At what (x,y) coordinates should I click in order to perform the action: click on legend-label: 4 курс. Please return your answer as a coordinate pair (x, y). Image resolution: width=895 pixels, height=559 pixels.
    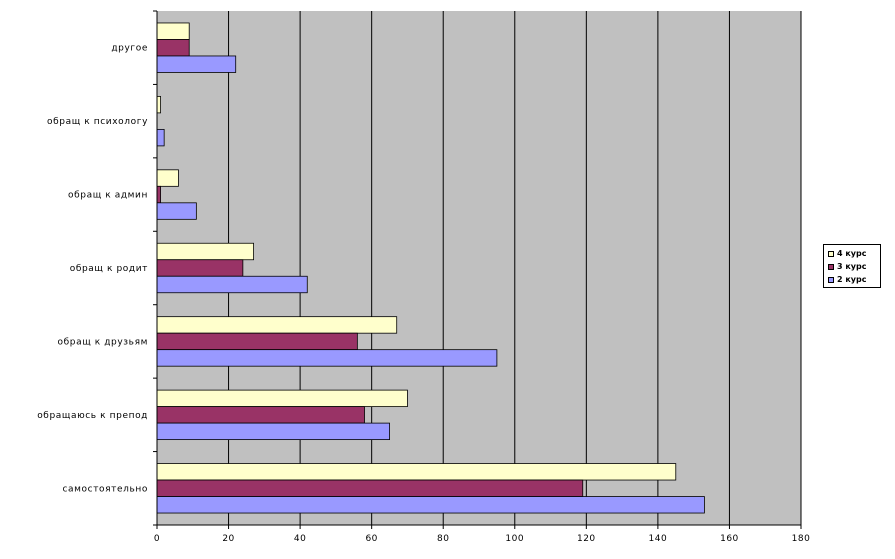
    Looking at the image, I should click on (852, 253).